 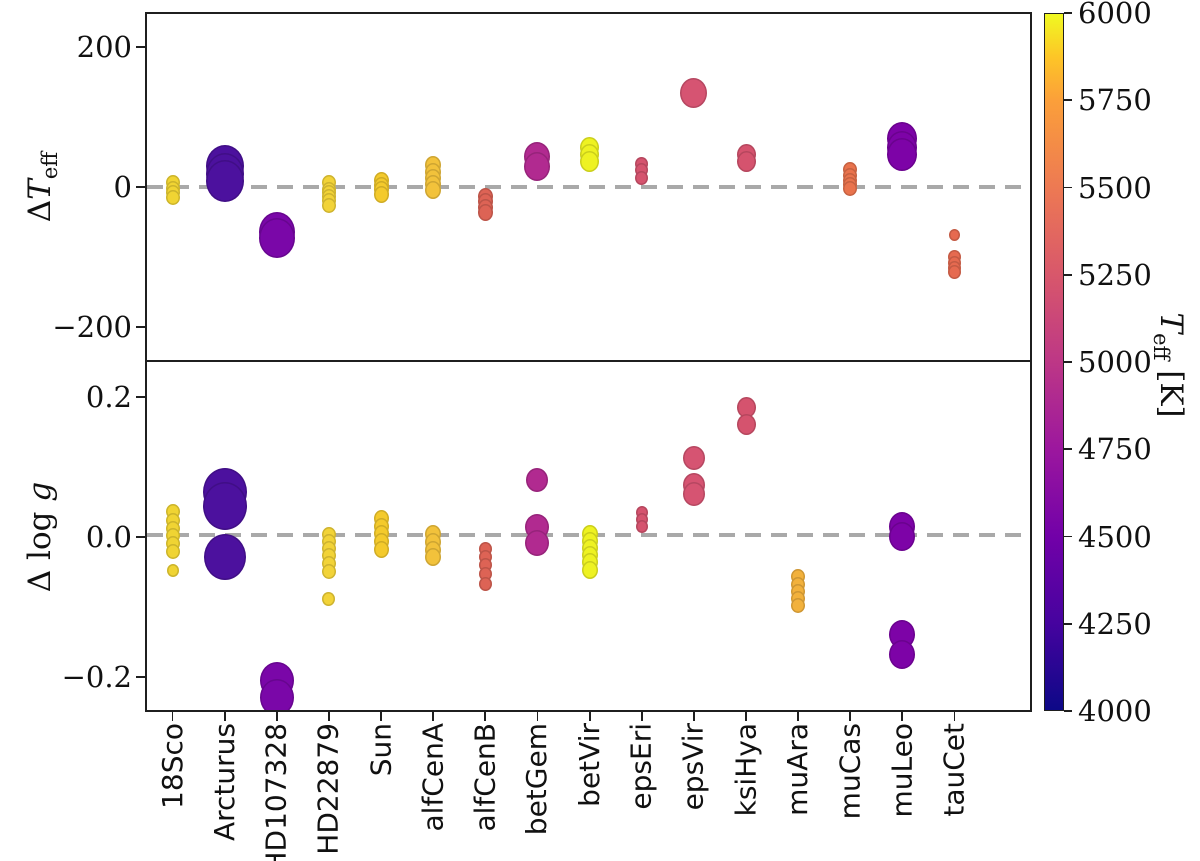 I want to click on y-tick-label: 0.0, so click(x=108, y=537).